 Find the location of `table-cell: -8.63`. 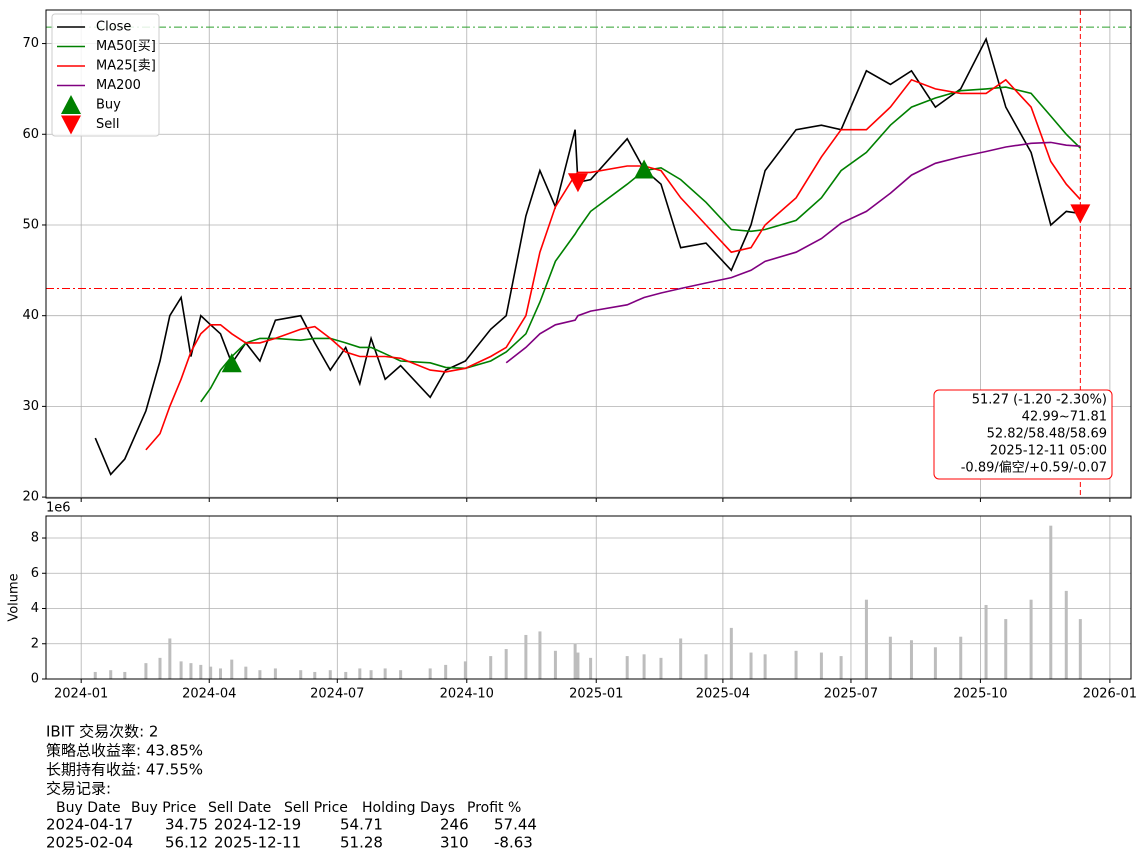

table-cell: -8.63 is located at coordinates (513, 843).